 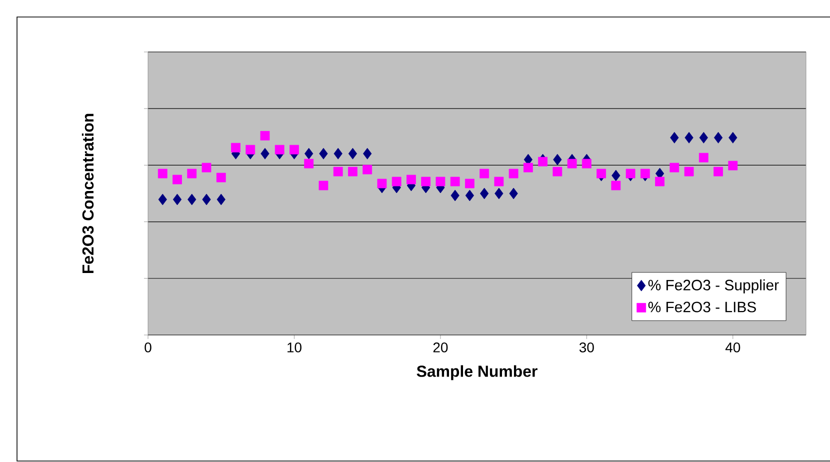 What do you see at coordinates (732, 347) in the screenshot?
I see `x-tick-label: 40` at bounding box center [732, 347].